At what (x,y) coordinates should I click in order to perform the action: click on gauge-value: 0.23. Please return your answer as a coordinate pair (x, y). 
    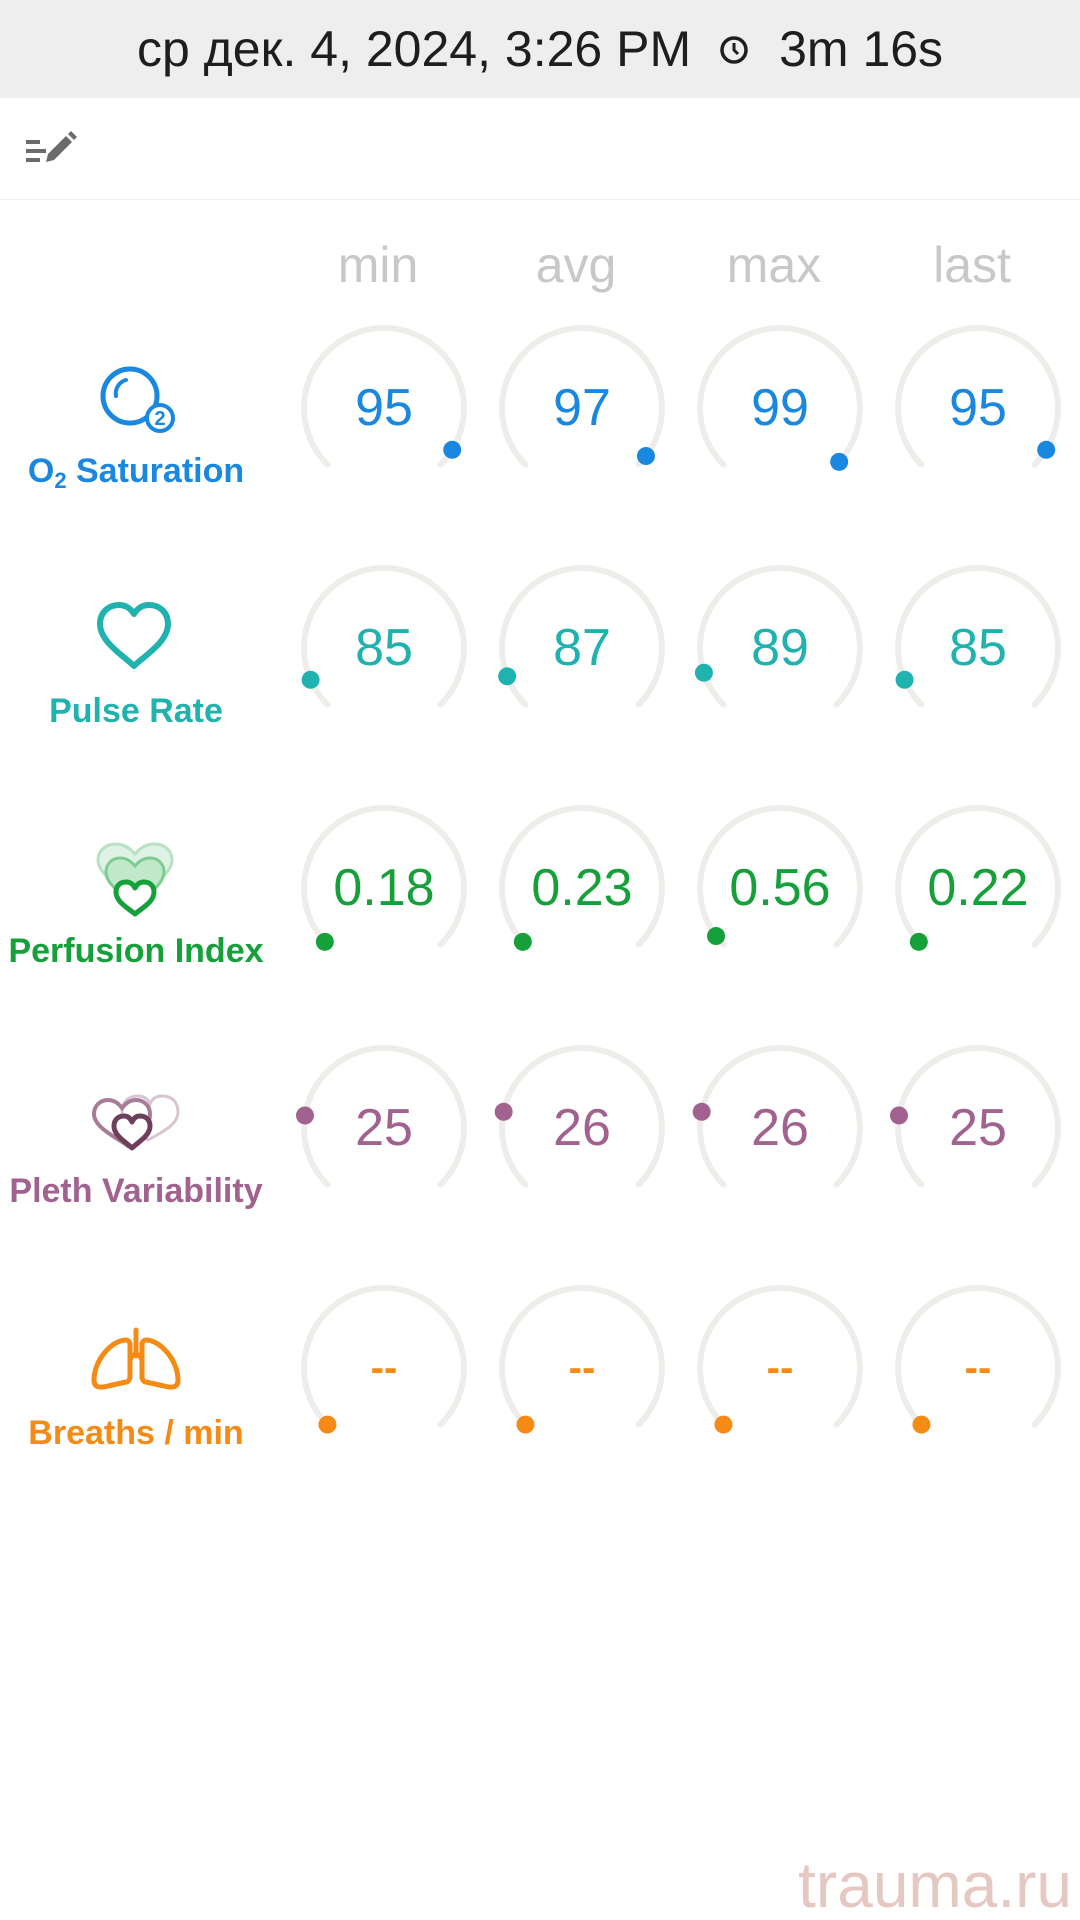
    Looking at the image, I should click on (582, 888).